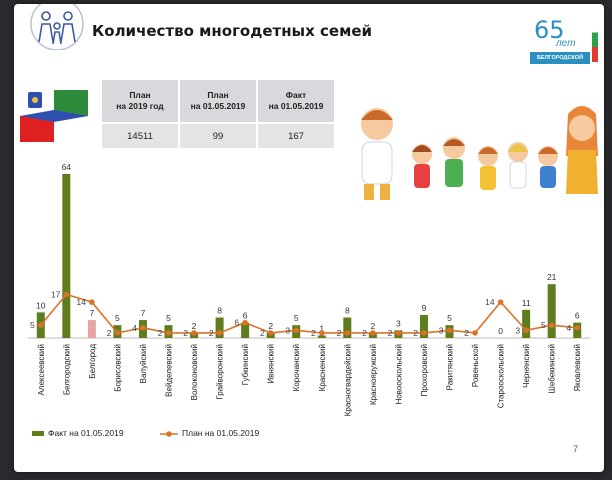 The height and width of the screenshot is (480, 612). Describe the element at coordinates (377, 154) in the screenshot. I see `father-figure` at that location.